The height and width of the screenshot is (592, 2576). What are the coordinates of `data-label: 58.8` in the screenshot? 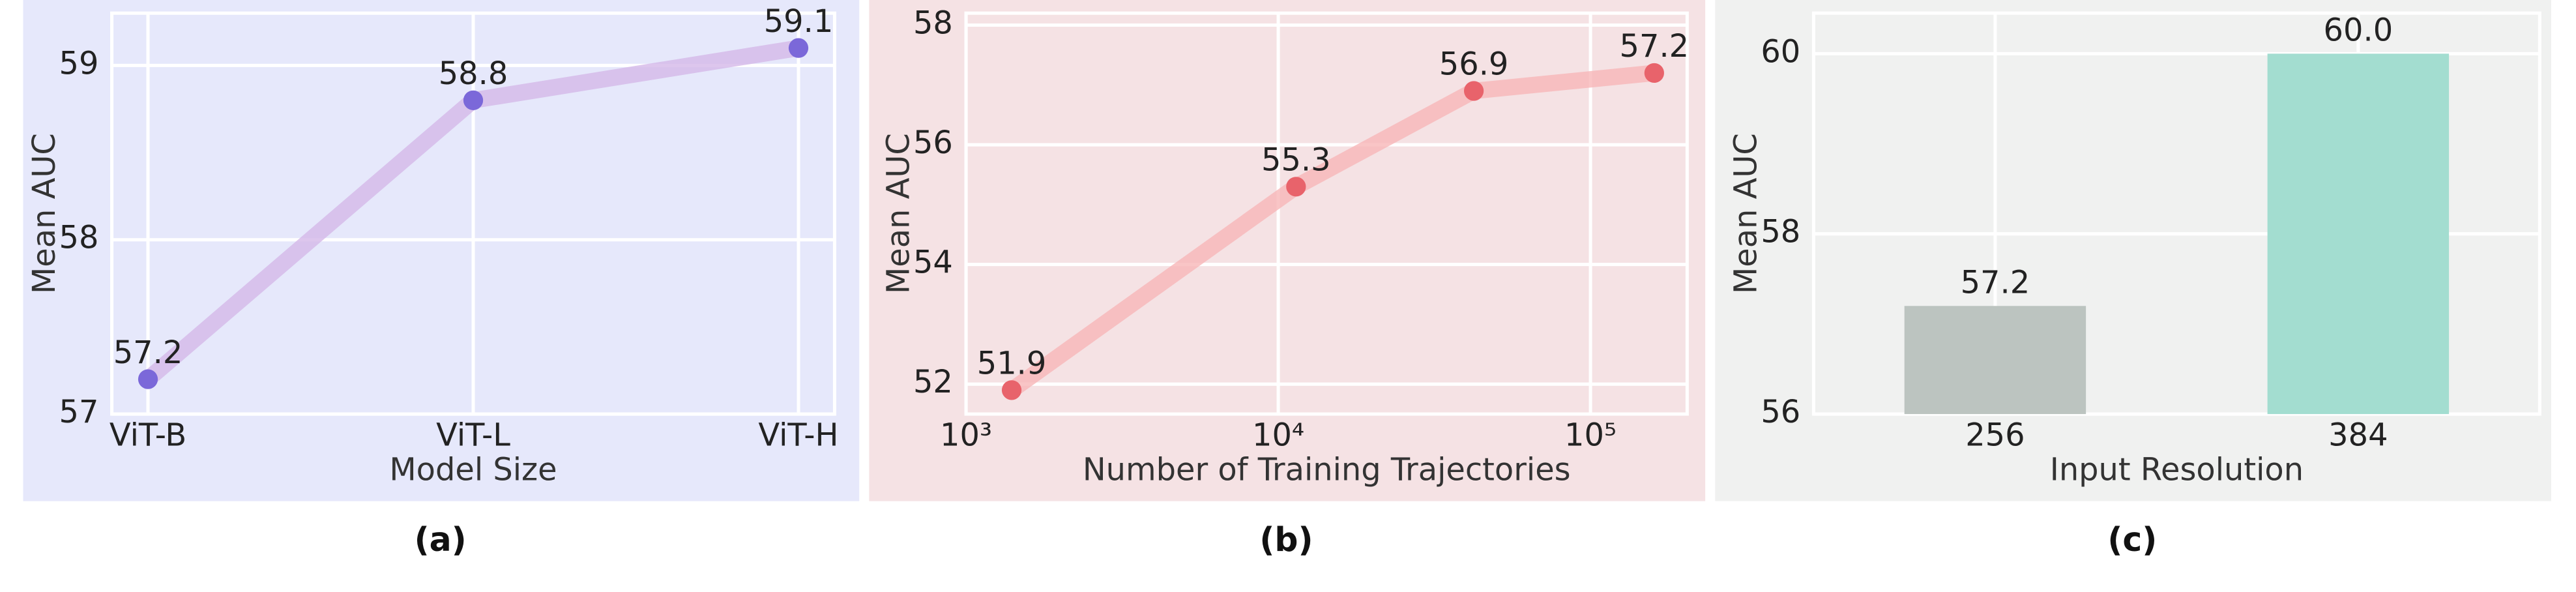 It's located at (473, 74).